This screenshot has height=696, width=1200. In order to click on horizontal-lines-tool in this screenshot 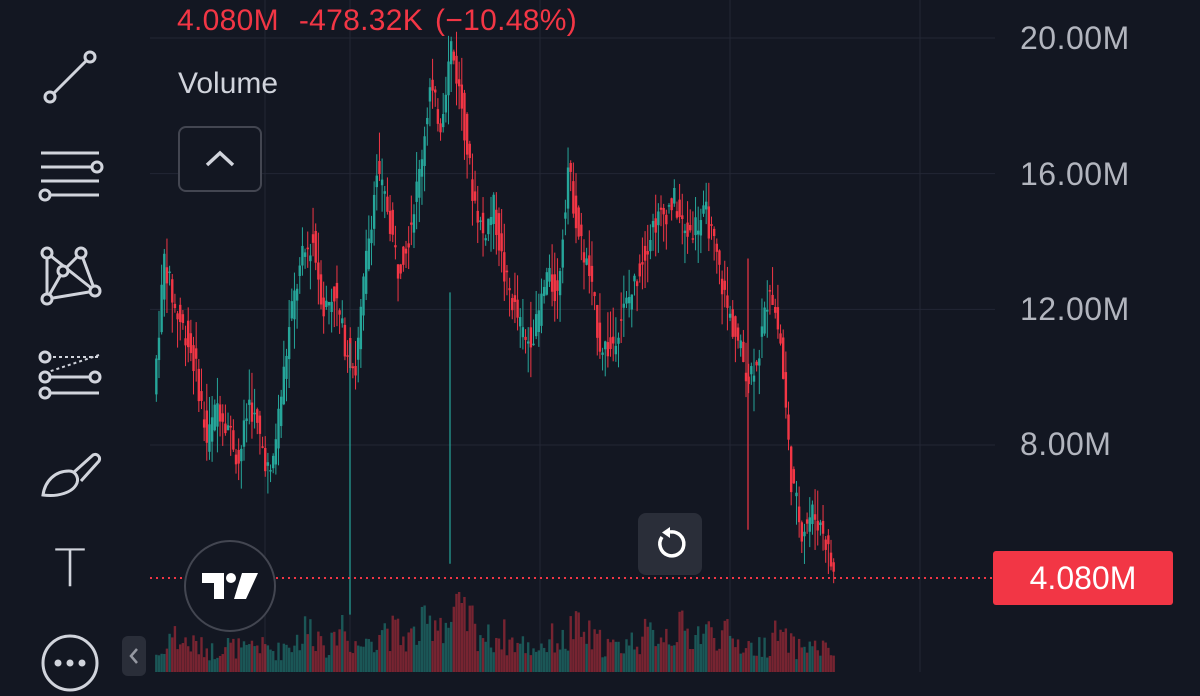, I will do `click(70, 177)`.